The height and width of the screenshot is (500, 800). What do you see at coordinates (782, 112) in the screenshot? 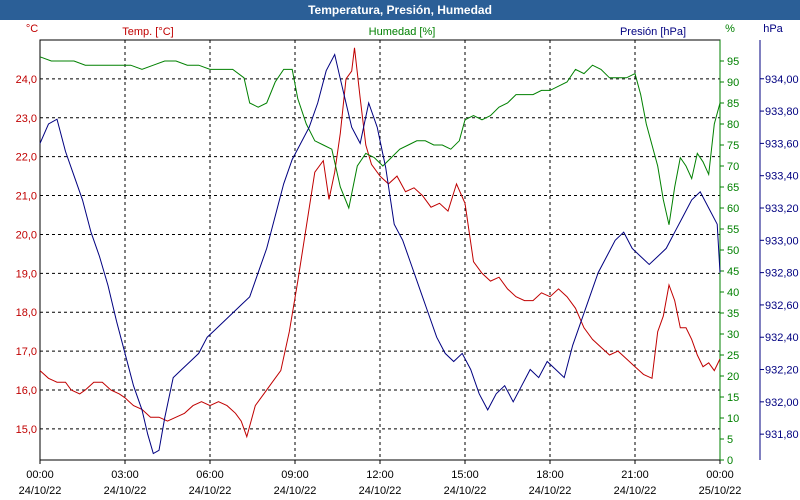
I see `pressure-tick-label: 933,80` at bounding box center [782, 112].